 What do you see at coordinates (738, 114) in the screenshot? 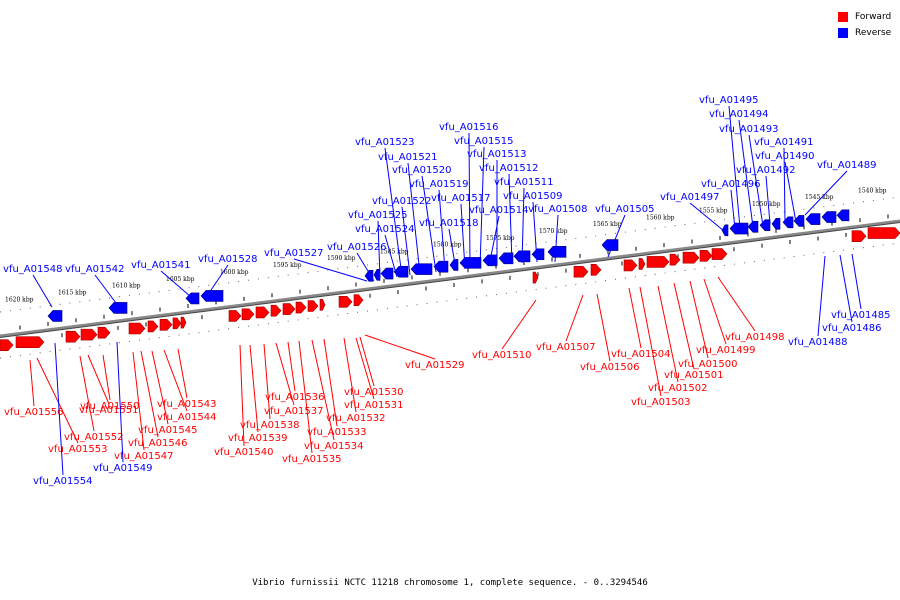
I see `reverse-gene-label: vfu_A01494` at bounding box center [738, 114].